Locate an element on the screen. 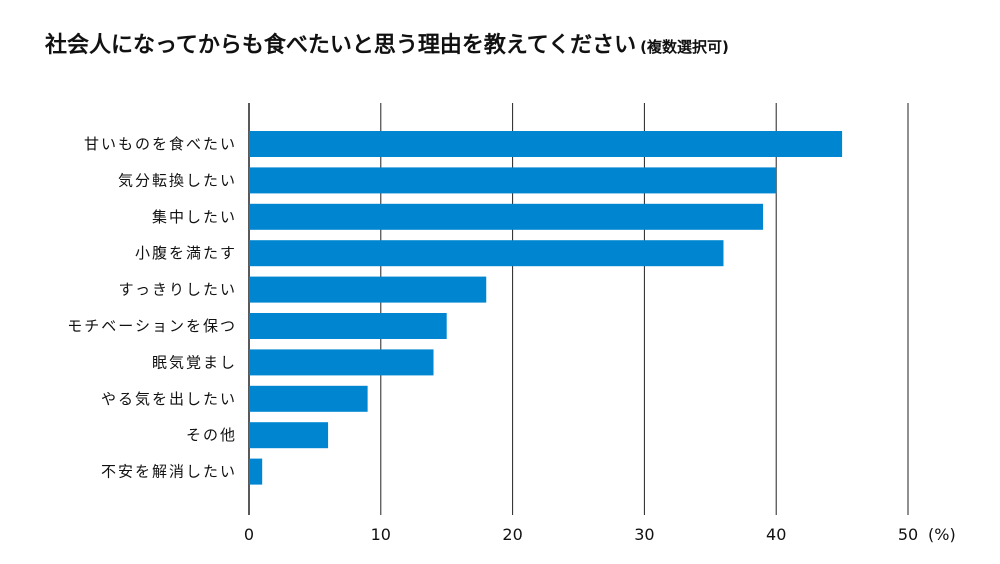  category-label: その他 is located at coordinates (211, 435).